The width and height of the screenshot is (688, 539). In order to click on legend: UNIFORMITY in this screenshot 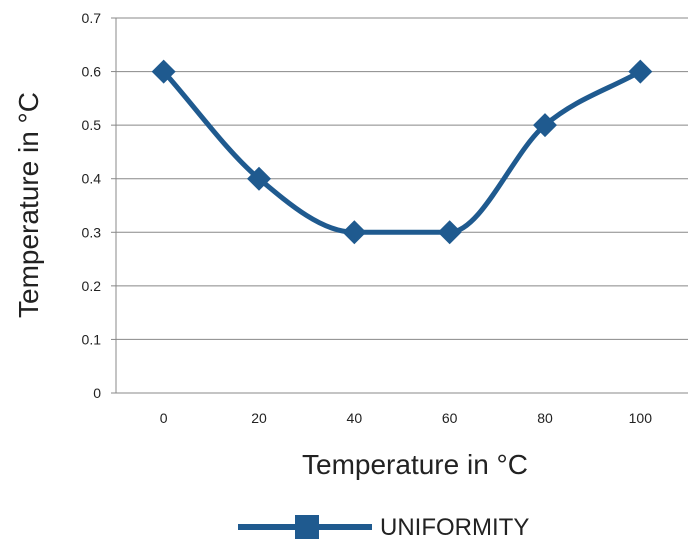, I will do `click(383, 526)`.